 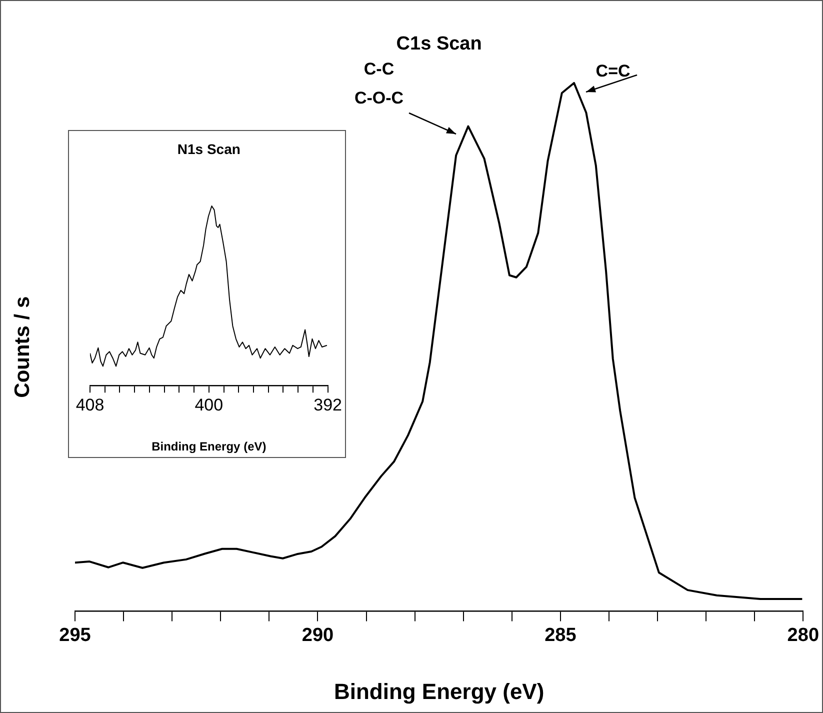 What do you see at coordinates (208, 148) in the screenshot?
I see `chart-title: N1s Scan` at bounding box center [208, 148].